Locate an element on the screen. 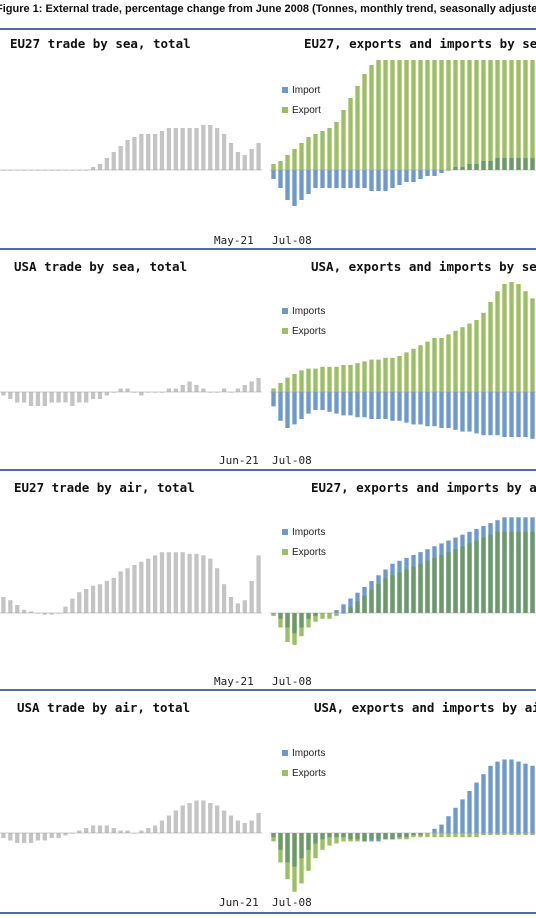  row-divider is located at coordinates (268, 690).